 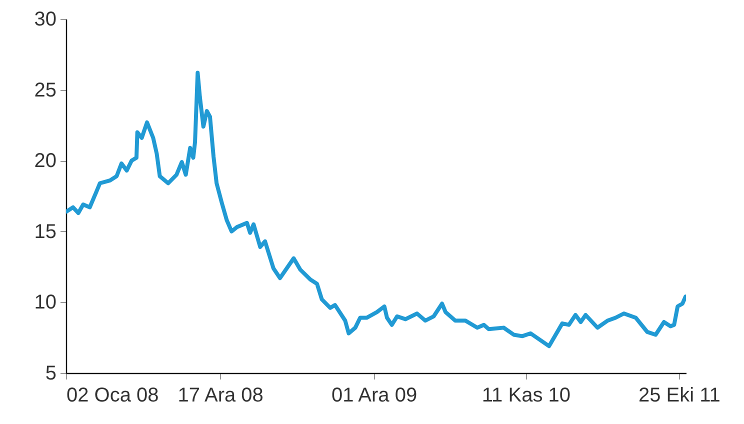 I want to click on y-tick-label: 30, so click(x=45, y=19).